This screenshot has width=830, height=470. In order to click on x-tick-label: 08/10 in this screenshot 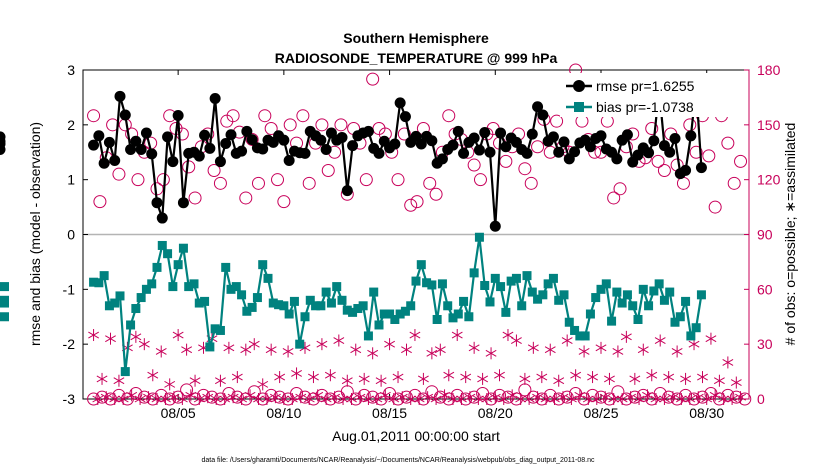, I will do `click(283, 413)`.